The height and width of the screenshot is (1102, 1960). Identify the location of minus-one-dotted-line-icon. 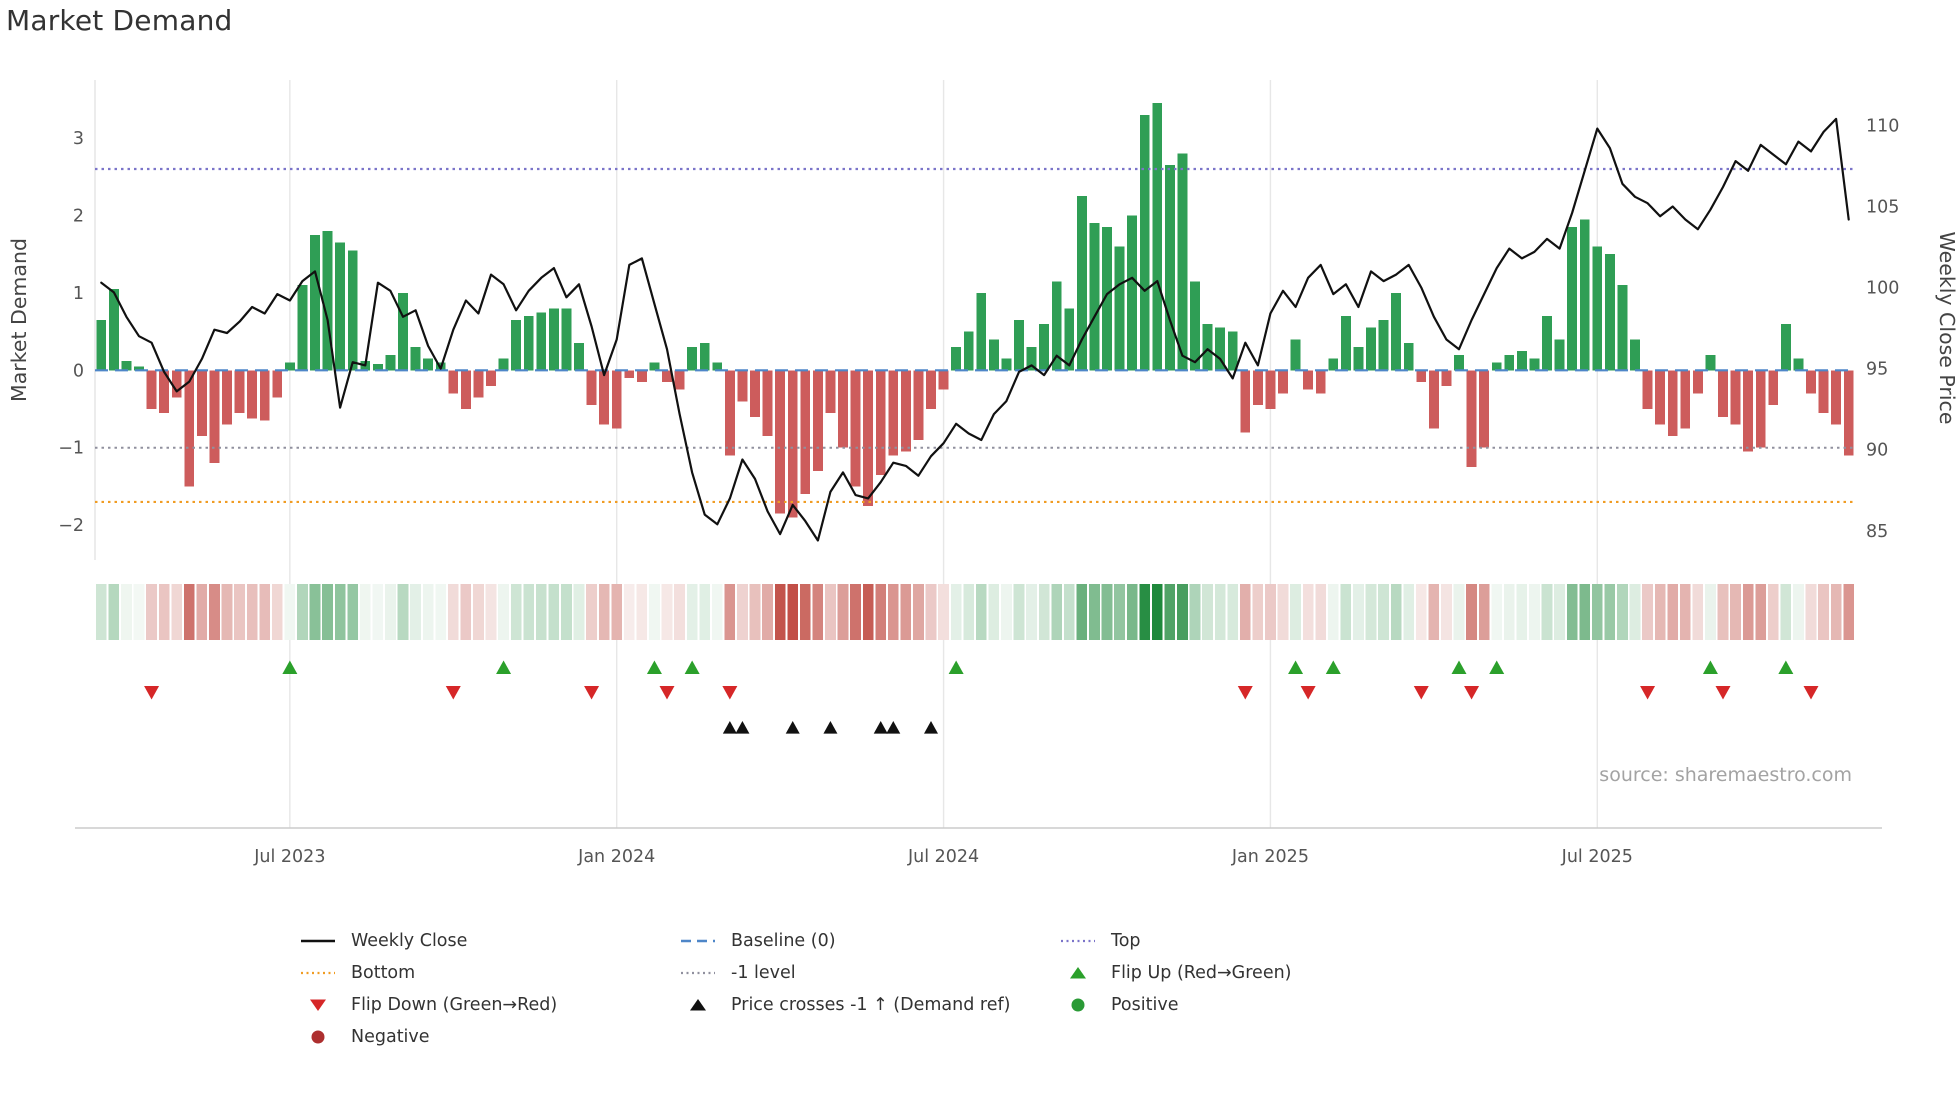
(698, 973).